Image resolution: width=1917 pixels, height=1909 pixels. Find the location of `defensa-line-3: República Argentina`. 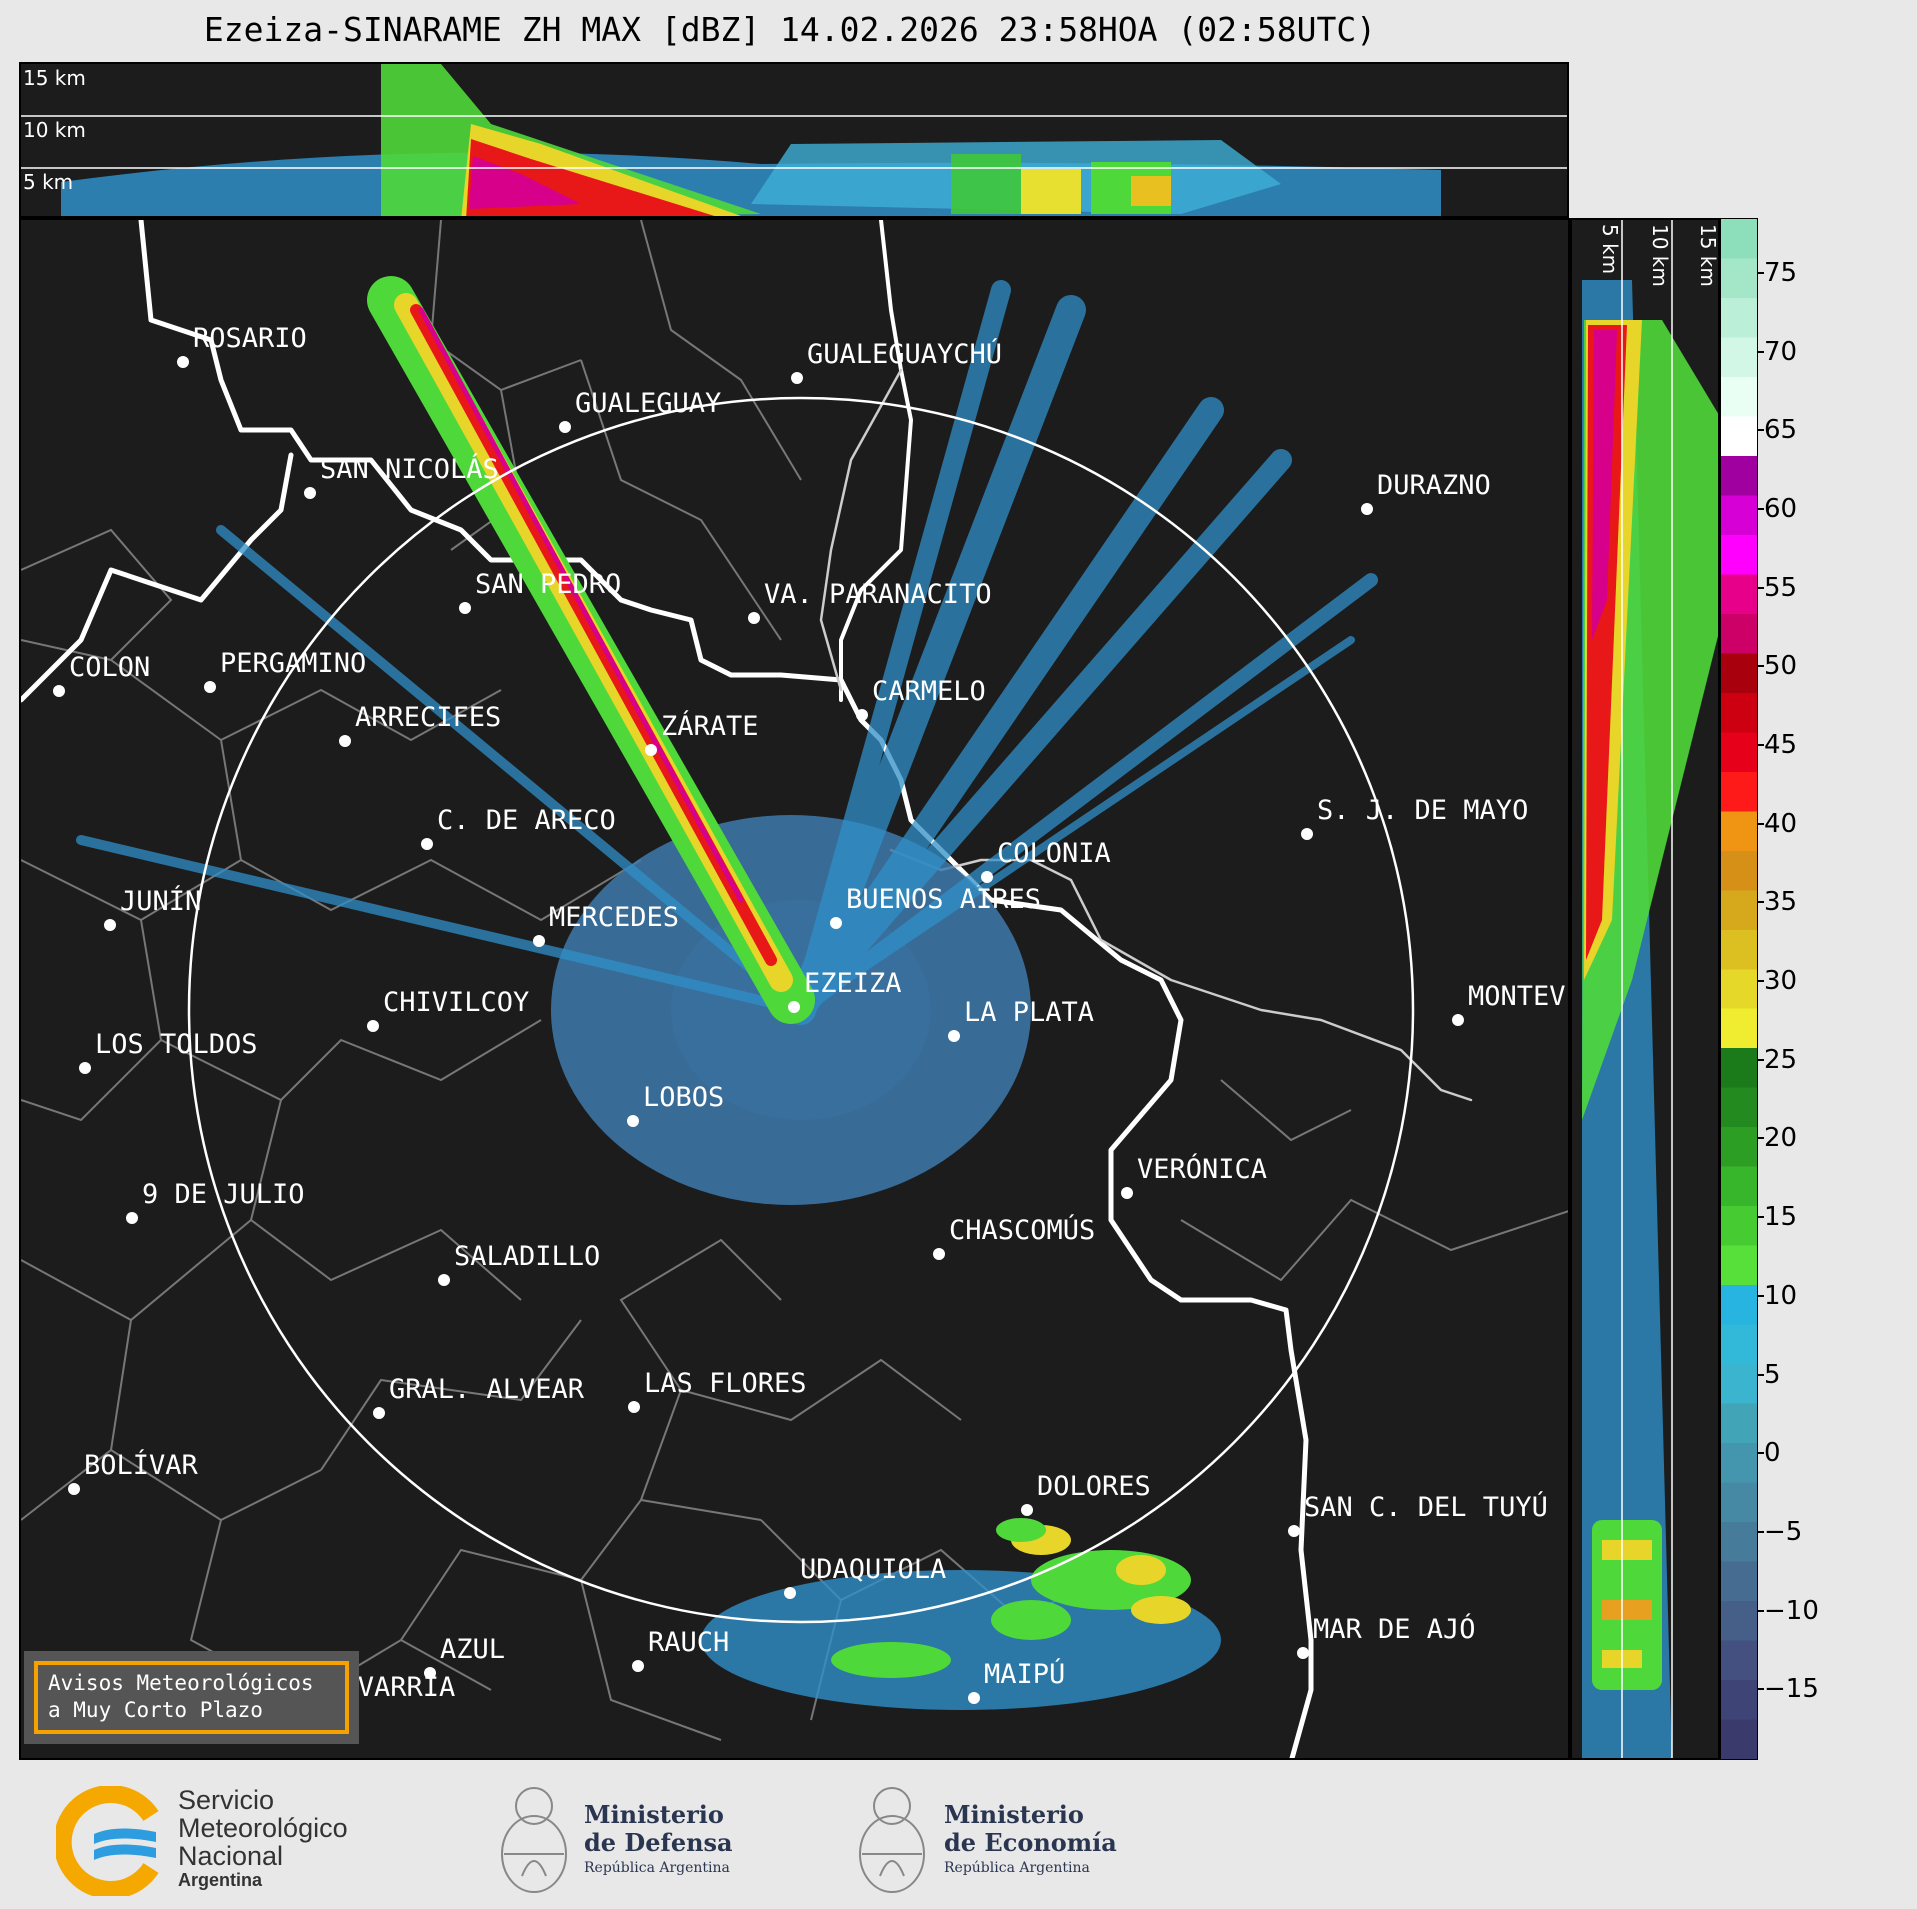

defensa-line-3: República Argentina is located at coordinates (657, 1868).